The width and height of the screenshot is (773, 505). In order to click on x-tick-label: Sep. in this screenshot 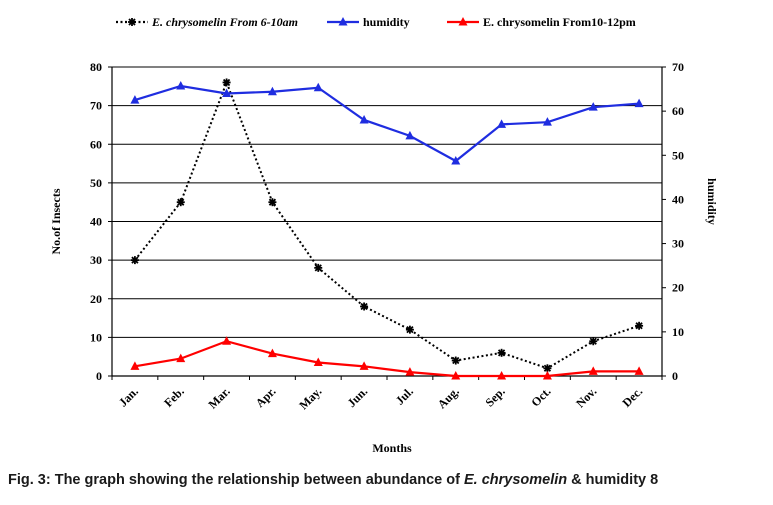, I will do `click(494, 396)`.